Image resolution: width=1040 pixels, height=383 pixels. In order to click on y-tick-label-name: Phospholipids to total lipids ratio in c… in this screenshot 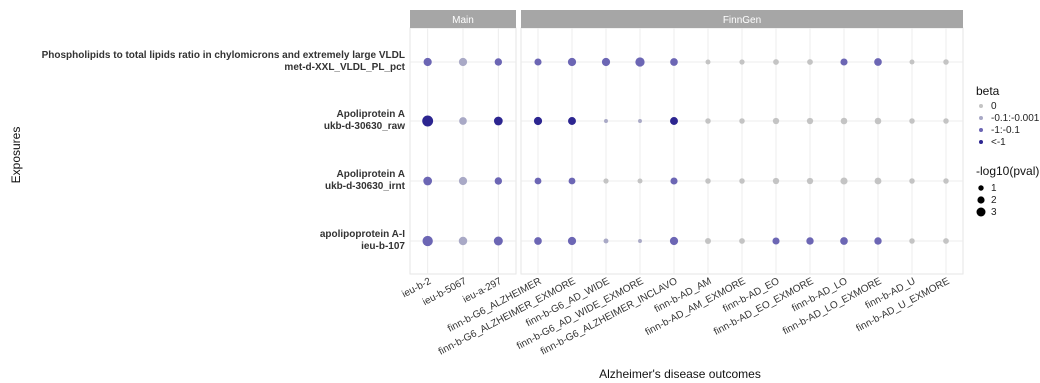, I will do `click(223, 55)`.